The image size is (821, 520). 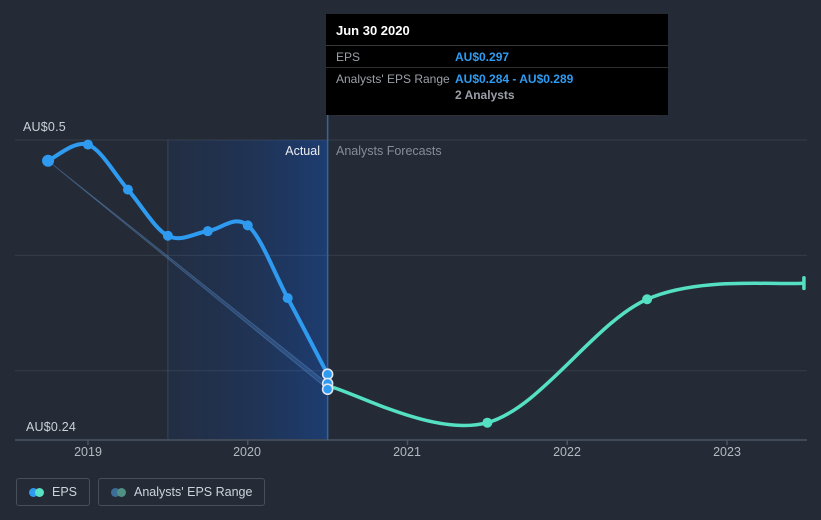 What do you see at coordinates (497, 115) in the screenshot?
I see `tooltip-bottom-separator` at bounding box center [497, 115].